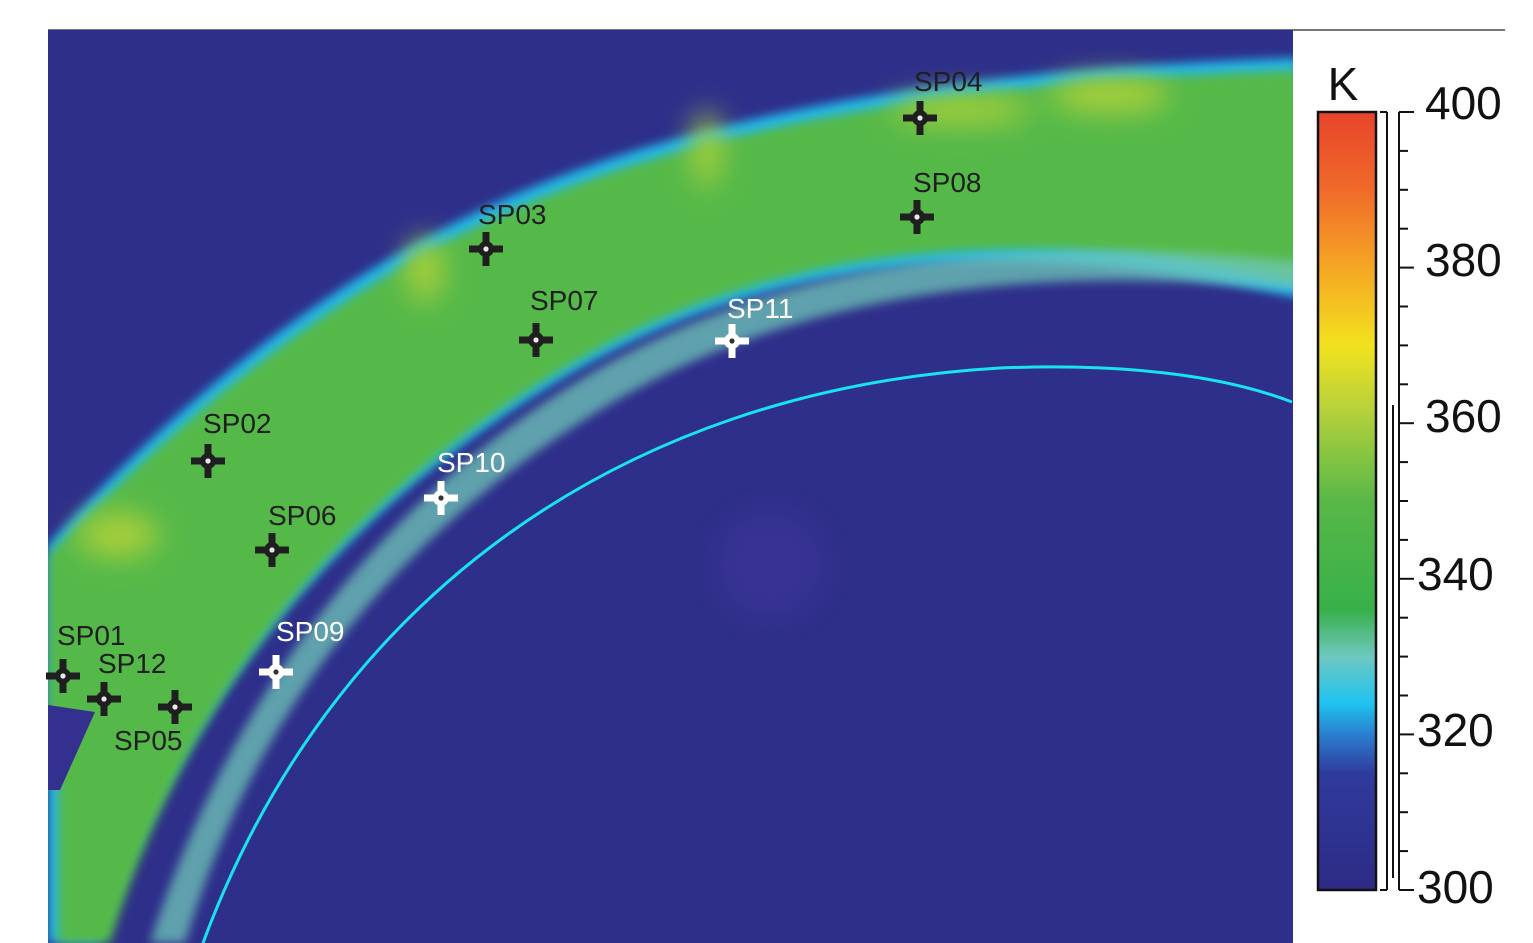  I want to click on colorbar-unit: K, so click(1343, 84).